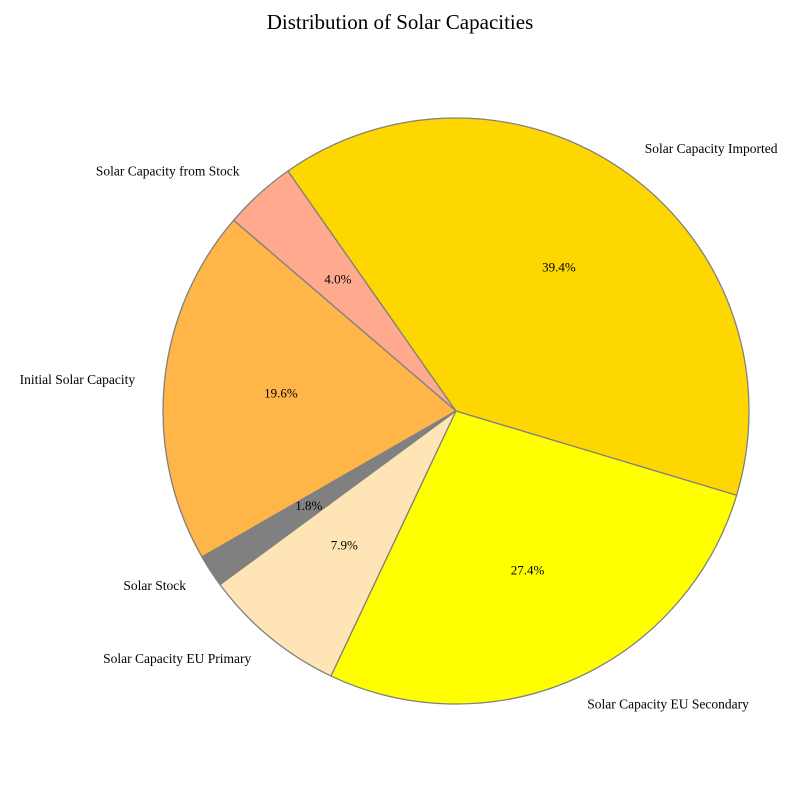 The image size is (800, 800). I want to click on slice-label-solar-stock: Solar Stock, so click(154, 585).